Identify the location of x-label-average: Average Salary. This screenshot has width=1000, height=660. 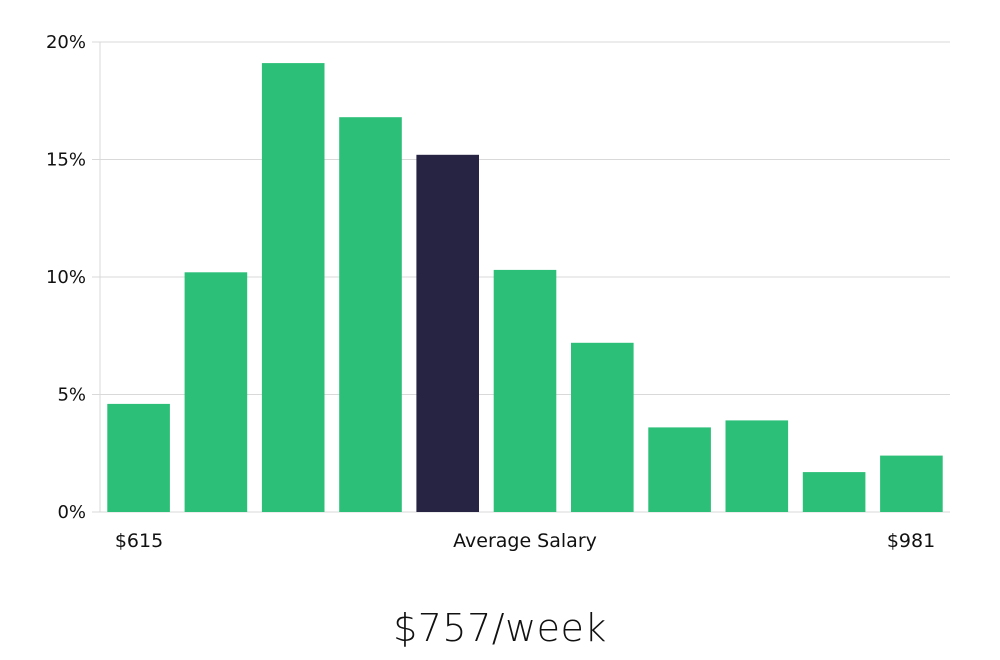
(525, 541).